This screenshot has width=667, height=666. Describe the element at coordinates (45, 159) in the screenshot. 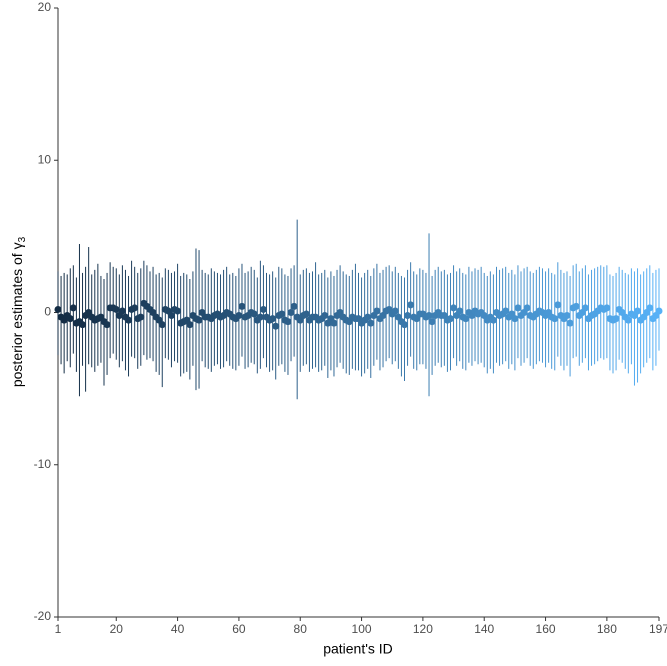

I see `y-tick-label: 10` at that location.